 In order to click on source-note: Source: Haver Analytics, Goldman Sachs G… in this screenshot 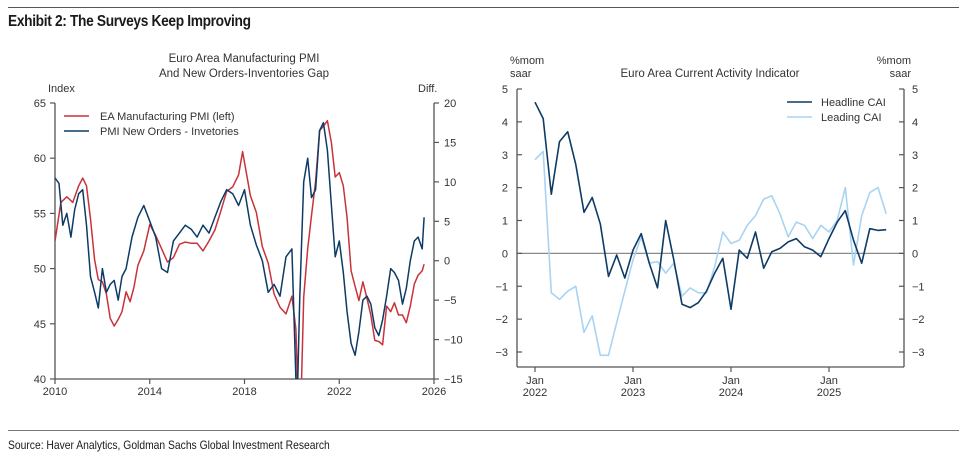, I will do `click(169, 445)`.